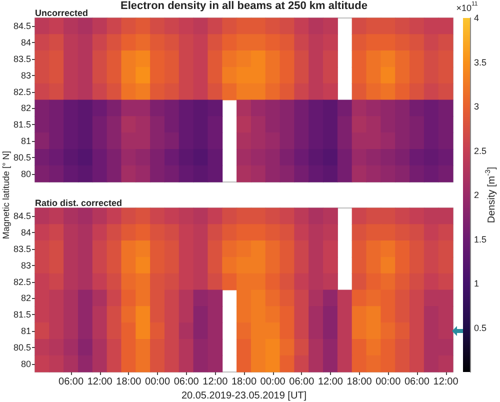 The width and height of the screenshot is (500, 402). I want to click on color-bar-label: 1.5, so click(480, 239).